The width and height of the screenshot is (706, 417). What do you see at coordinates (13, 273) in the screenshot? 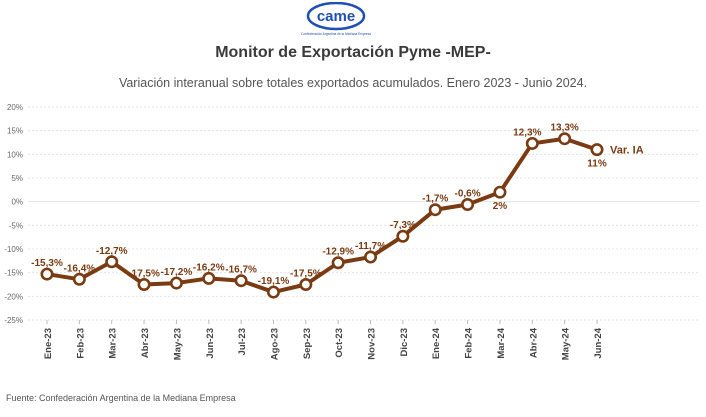
I see `y-tick-label: -15%` at bounding box center [13, 273].